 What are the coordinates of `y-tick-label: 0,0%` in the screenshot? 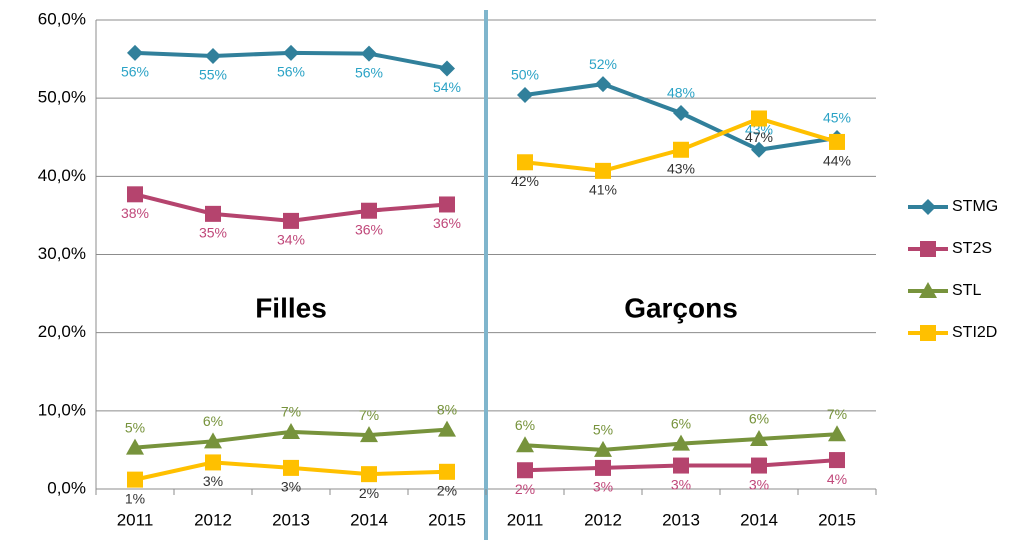 It's located at (66, 487).